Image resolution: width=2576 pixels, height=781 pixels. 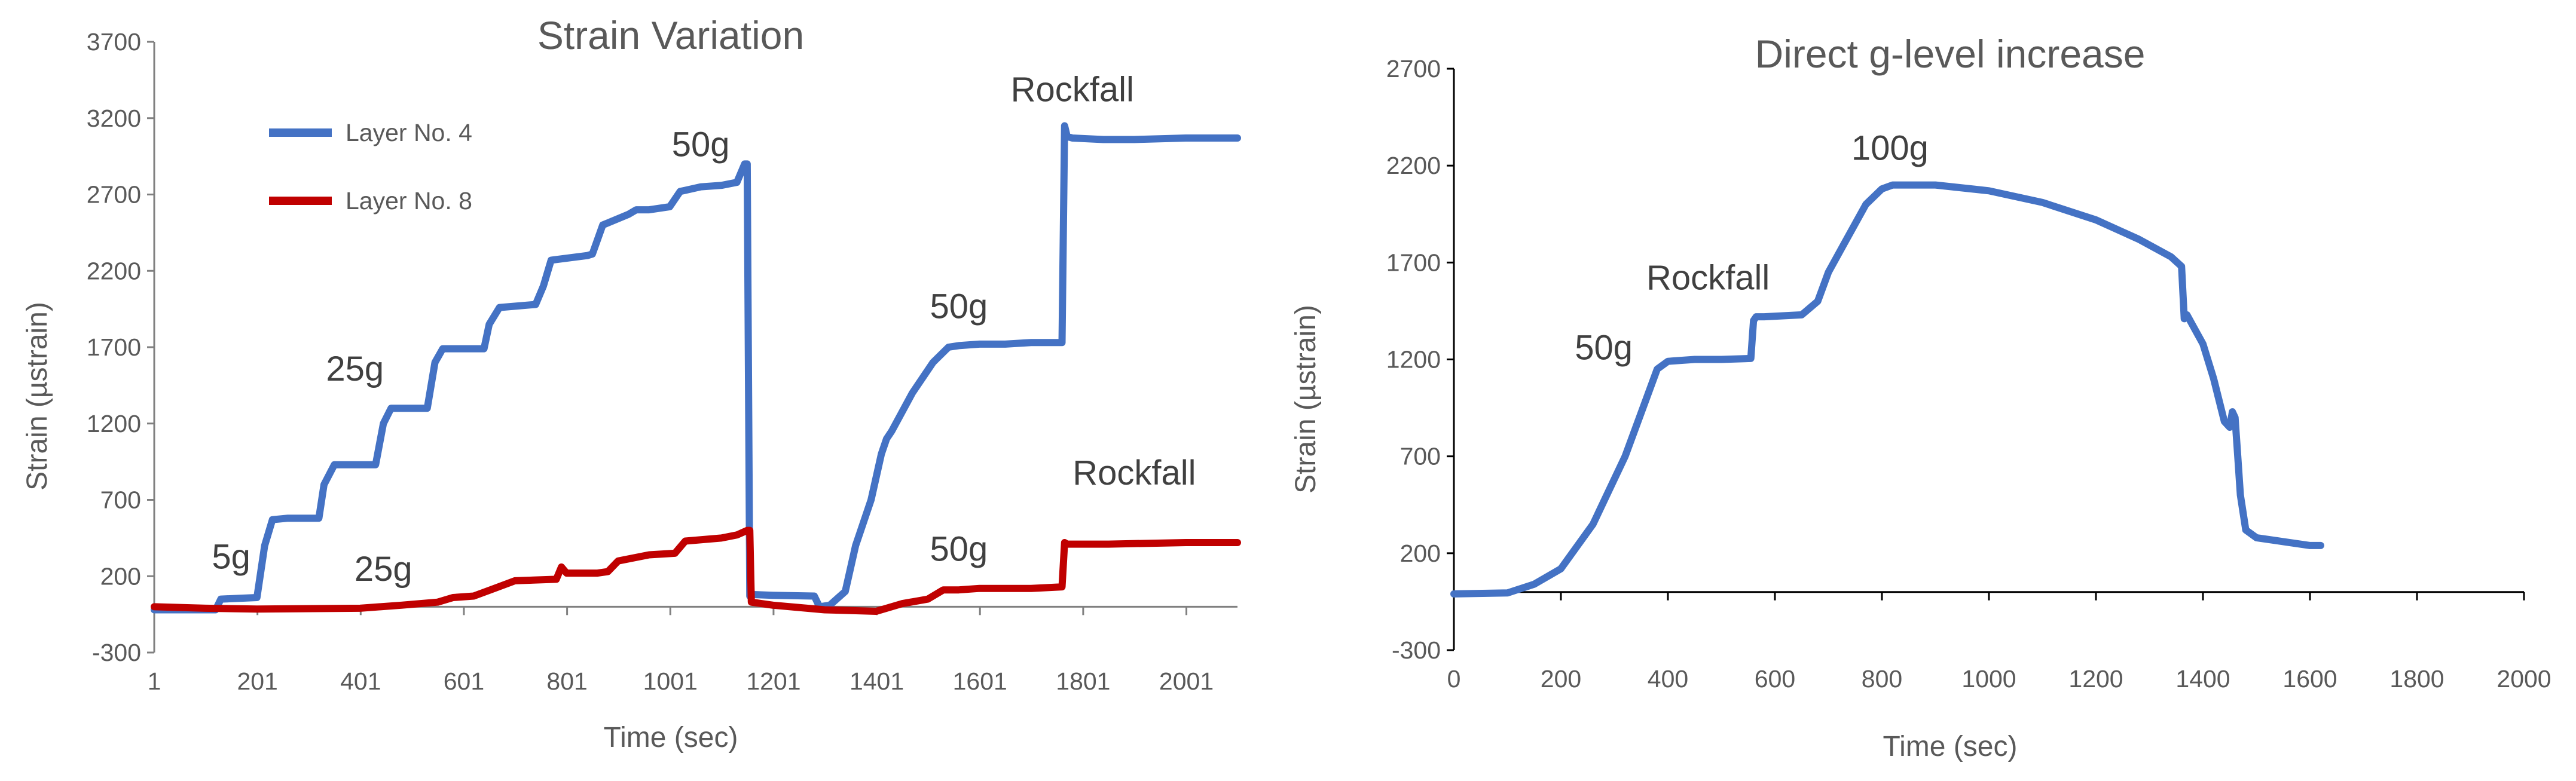 I want to click on x-tick-label: 2000, so click(x=2523, y=679).